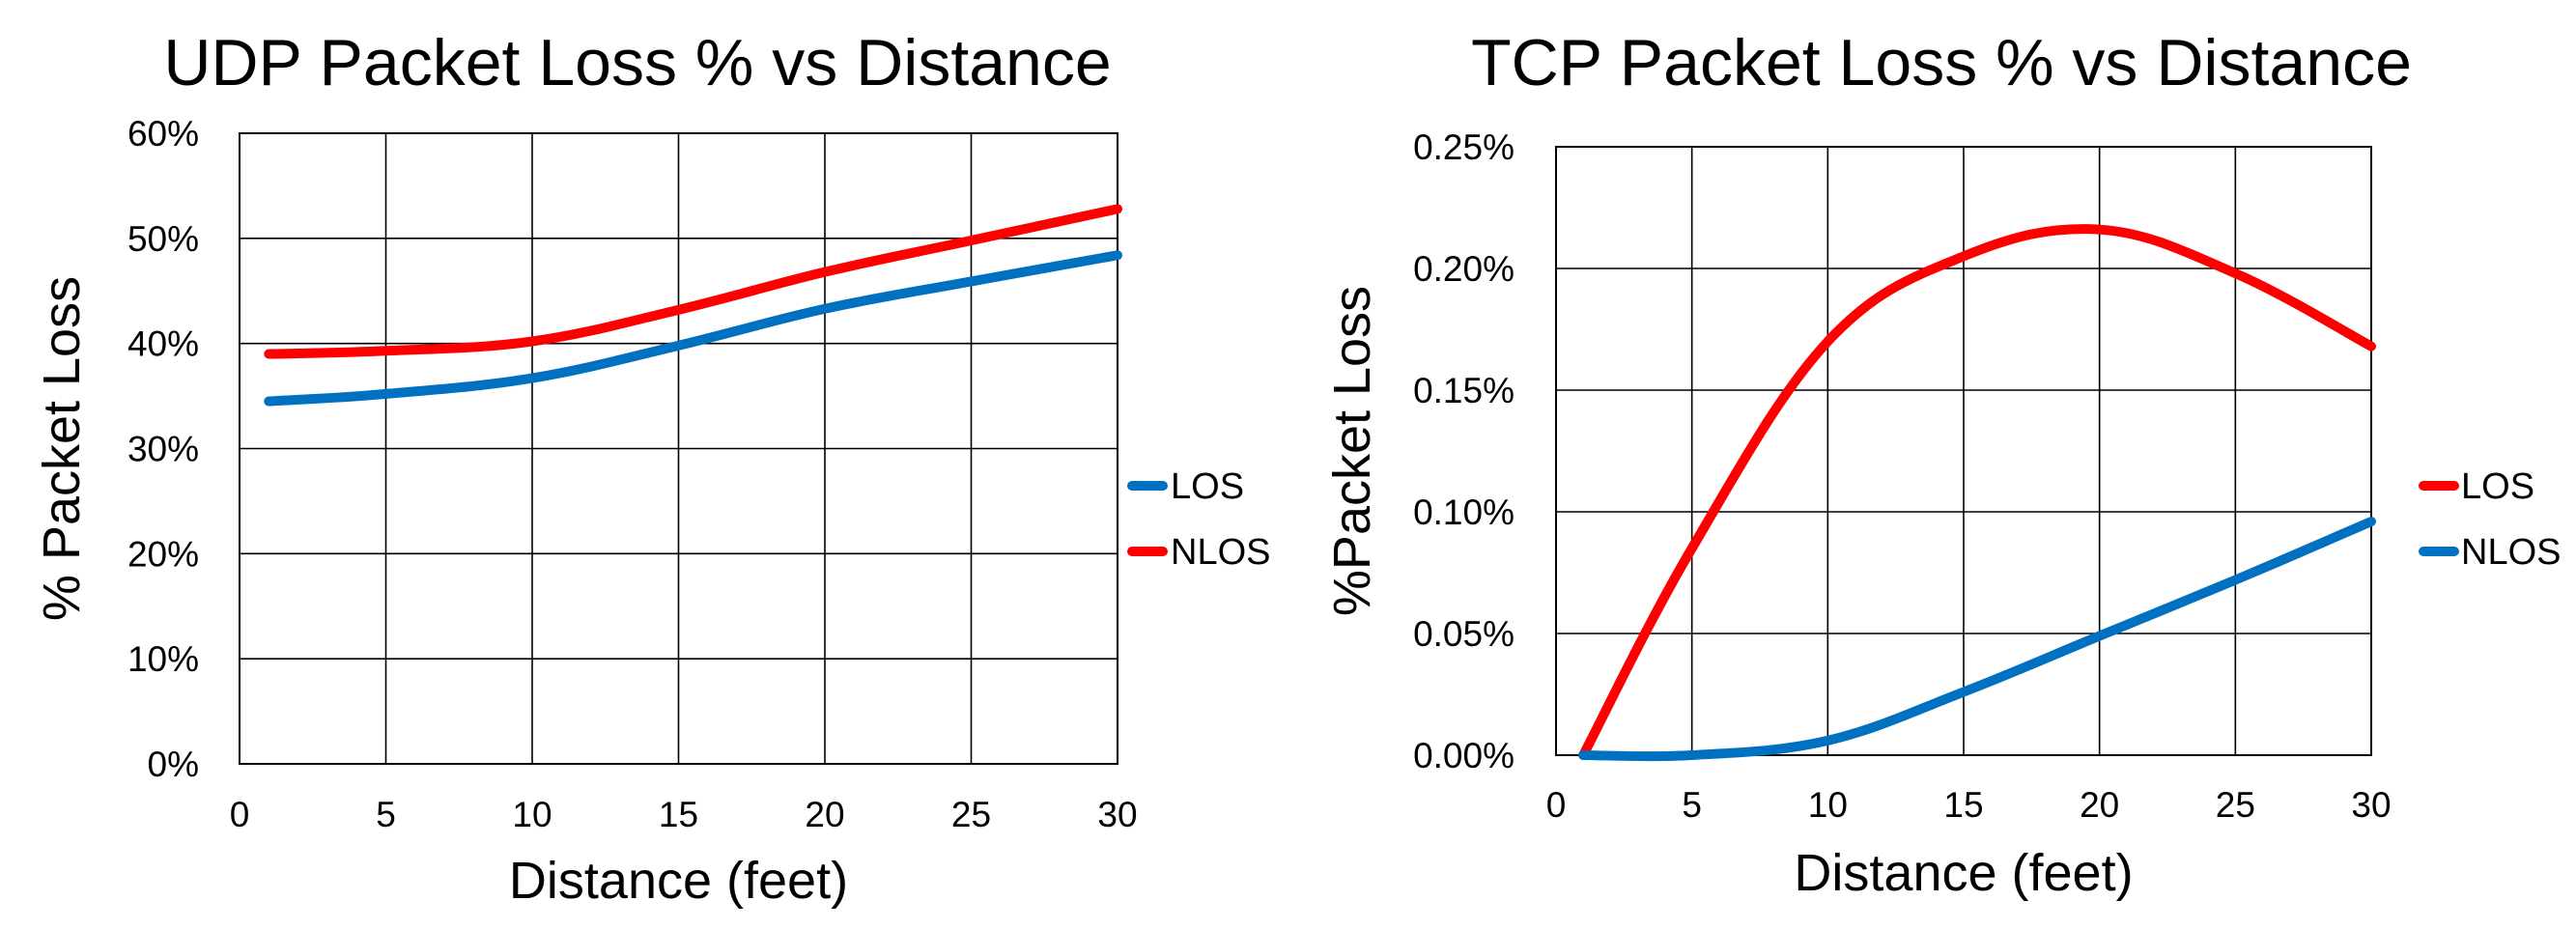 The image size is (2576, 929). Describe the element at coordinates (2235, 805) in the screenshot. I see `tcp-x-tick-label: 25` at that location.